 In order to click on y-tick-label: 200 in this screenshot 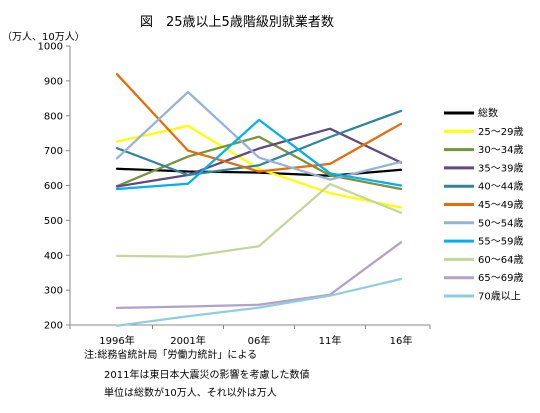, I will do `click(53, 326)`.